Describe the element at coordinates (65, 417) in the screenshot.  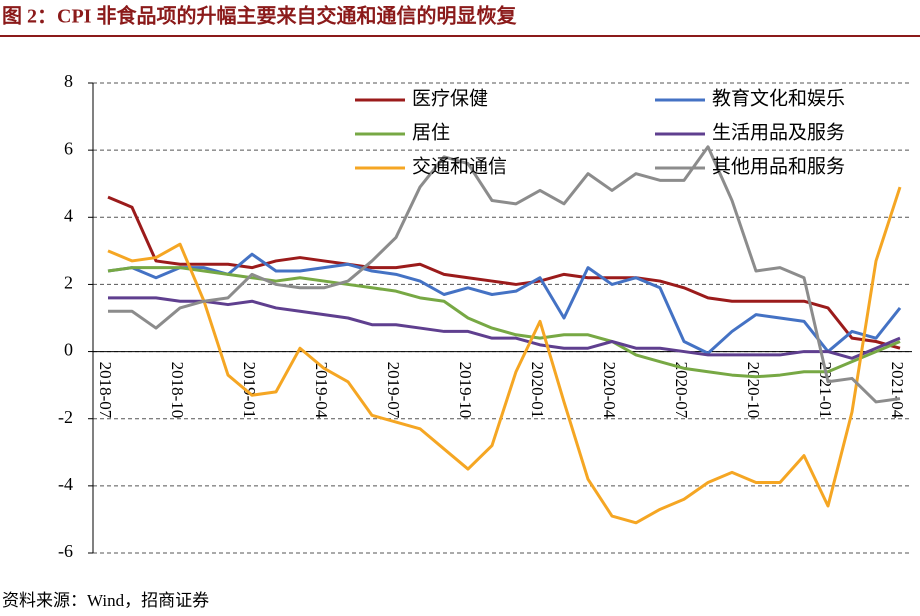
I see `y-tick-label: -2` at that location.